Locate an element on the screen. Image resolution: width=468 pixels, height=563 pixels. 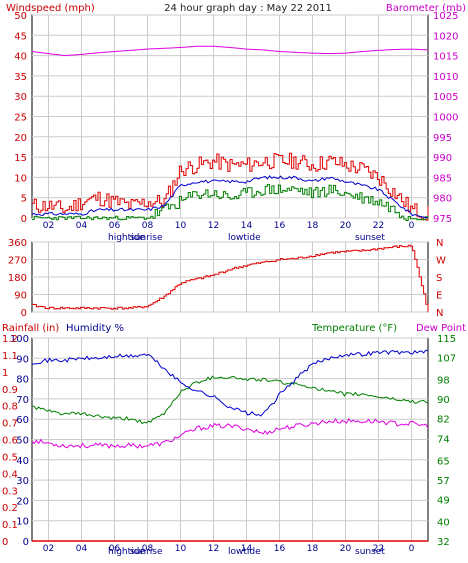
temp-tick-label: 115 is located at coordinates (446, 339).